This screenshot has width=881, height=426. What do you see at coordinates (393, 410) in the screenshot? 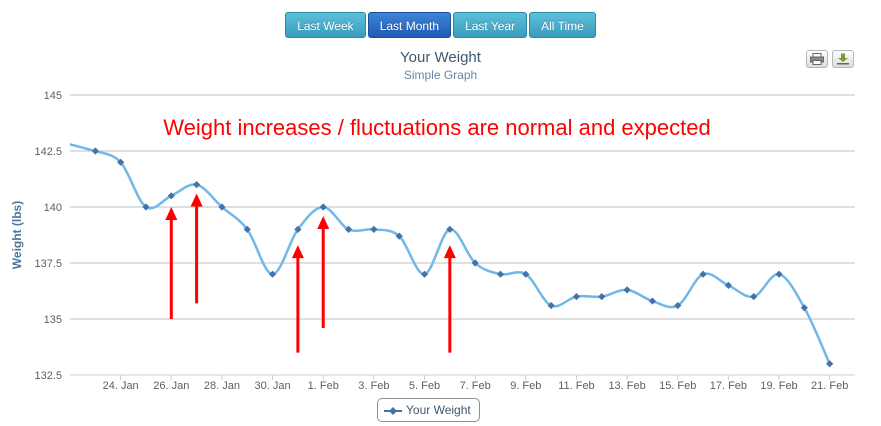
I see `series-marker-icon` at bounding box center [393, 410].